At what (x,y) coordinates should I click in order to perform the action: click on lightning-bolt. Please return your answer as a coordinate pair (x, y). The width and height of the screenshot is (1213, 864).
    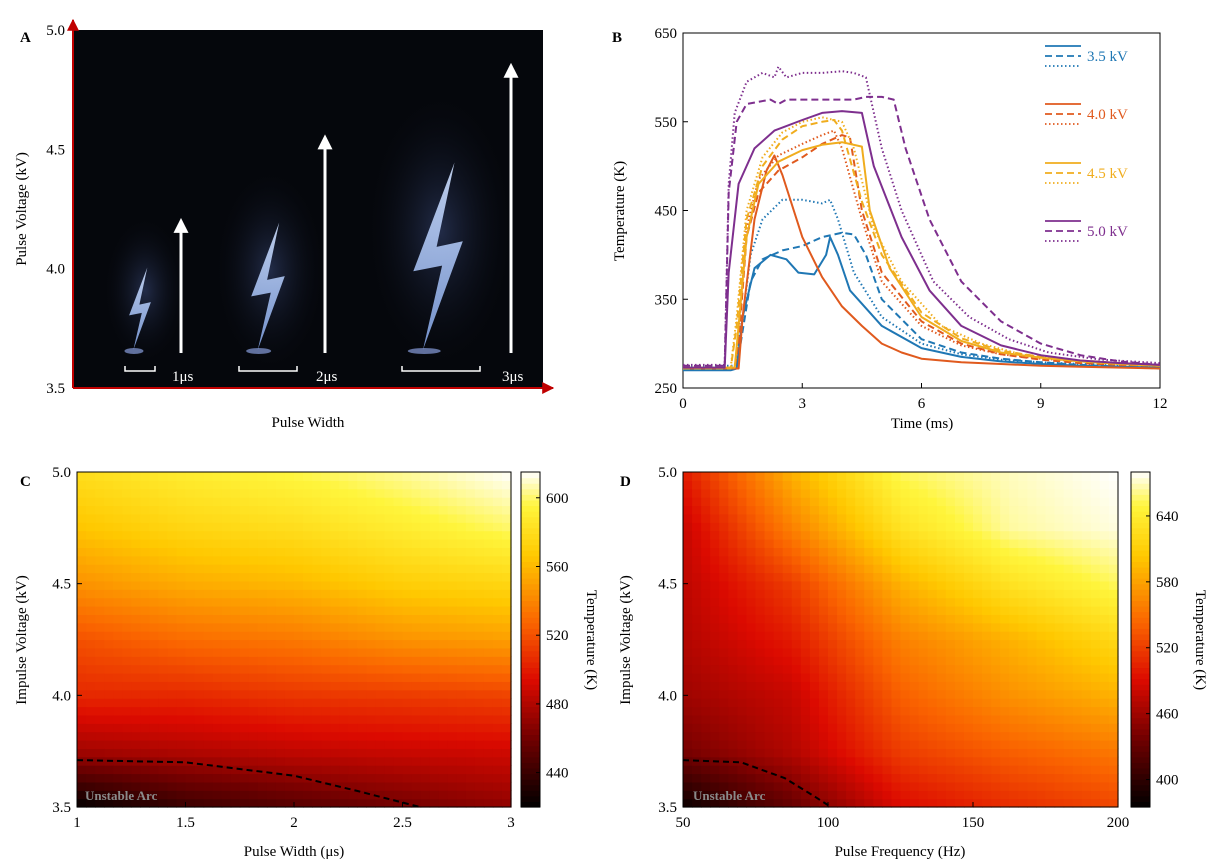
    Looking at the image, I should click on (268, 286).